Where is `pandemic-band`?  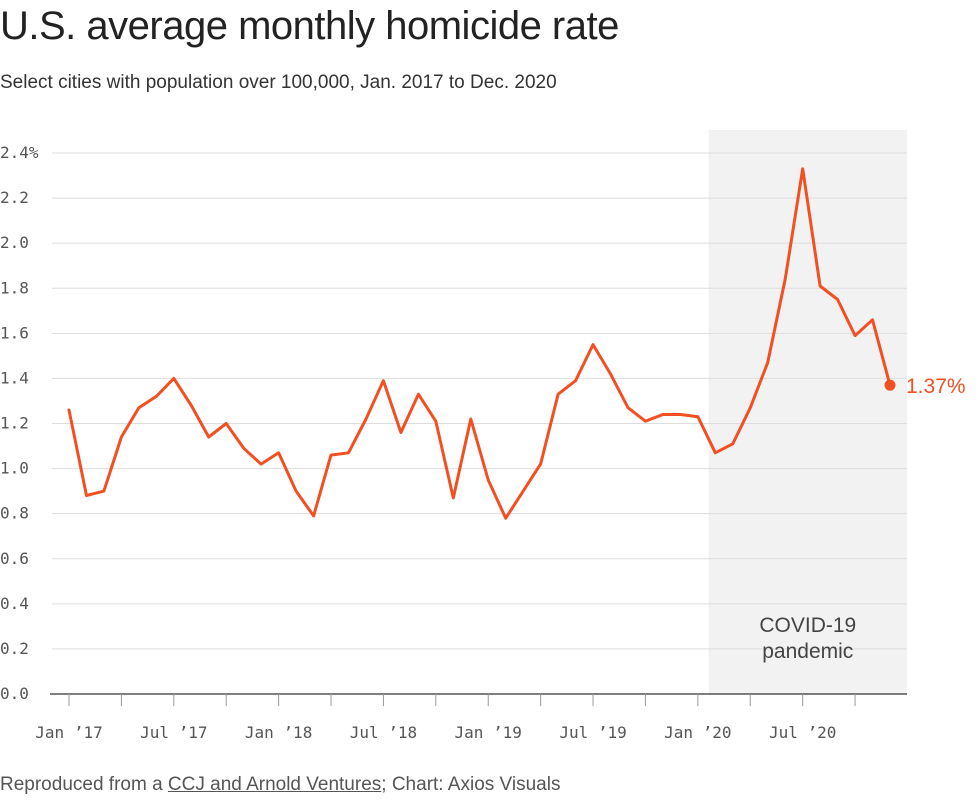 pandemic-band is located at coordinates (807, 412).